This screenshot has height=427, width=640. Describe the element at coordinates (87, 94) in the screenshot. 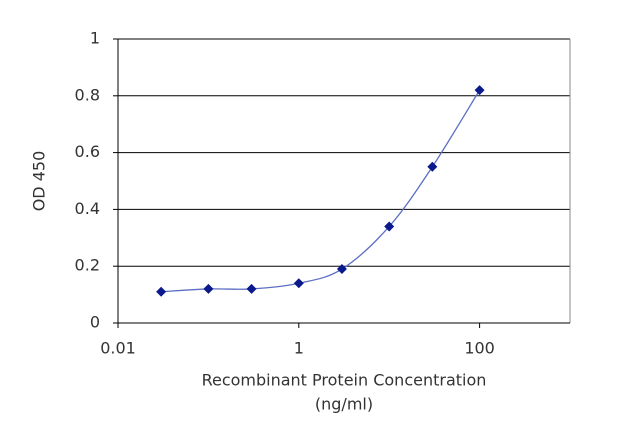

I see `y-tick-label: 0.8` at that location.